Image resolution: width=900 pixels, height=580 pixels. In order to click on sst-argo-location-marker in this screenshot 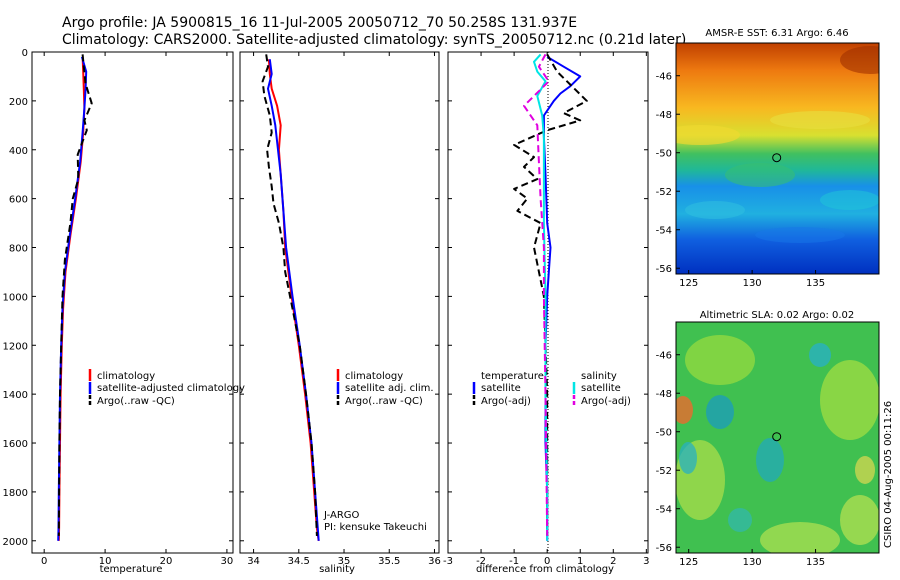, I will do `click(777, 158)`.